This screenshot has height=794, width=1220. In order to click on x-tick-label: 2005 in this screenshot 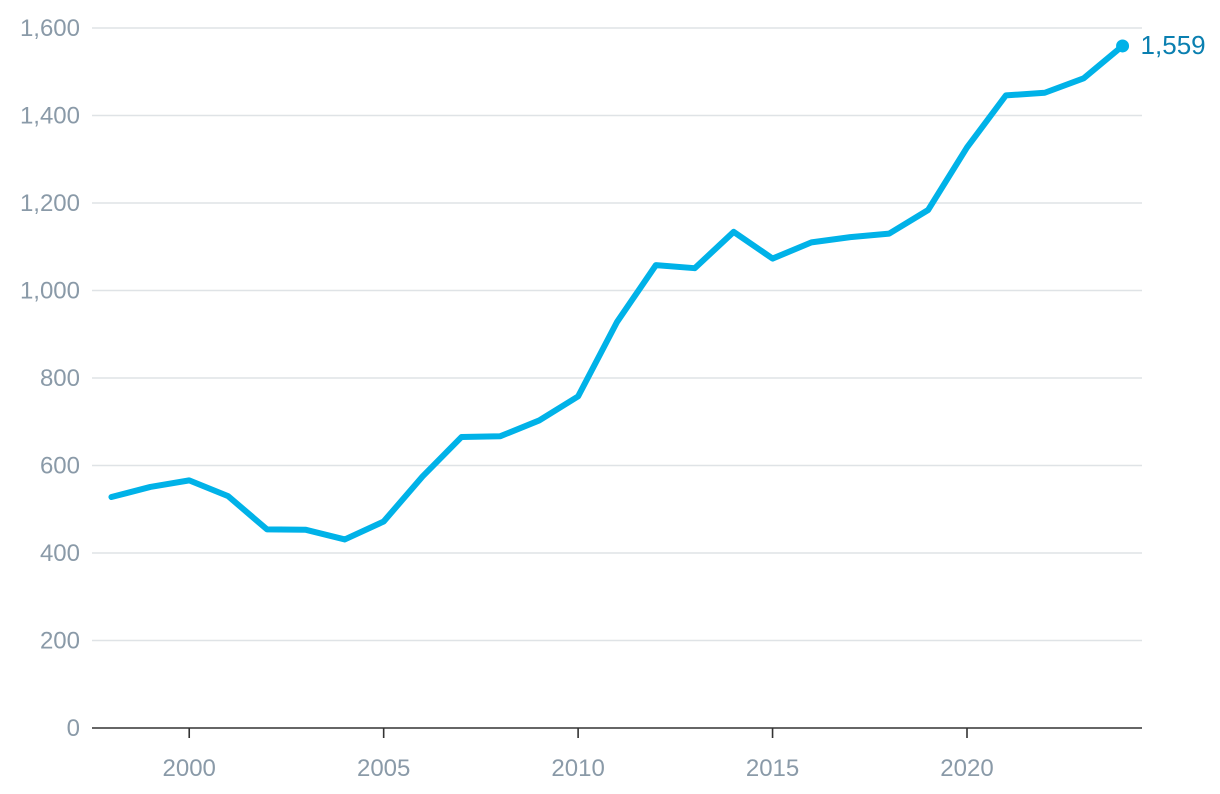, I will do `click(383, 768)`.